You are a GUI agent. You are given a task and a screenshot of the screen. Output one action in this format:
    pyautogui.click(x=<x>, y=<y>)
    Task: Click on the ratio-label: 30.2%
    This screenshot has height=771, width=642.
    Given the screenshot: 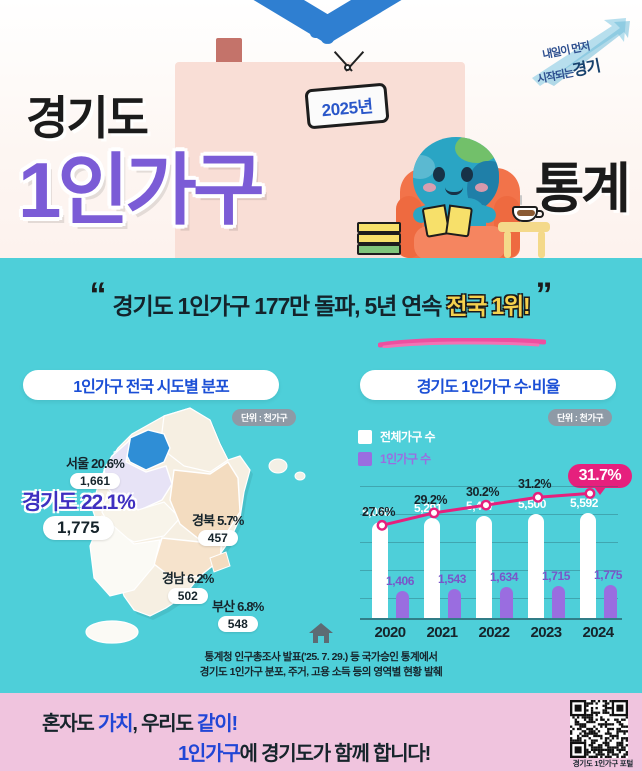 What is the action you would take?
    pyautogui.click(x=482, y=492)
    